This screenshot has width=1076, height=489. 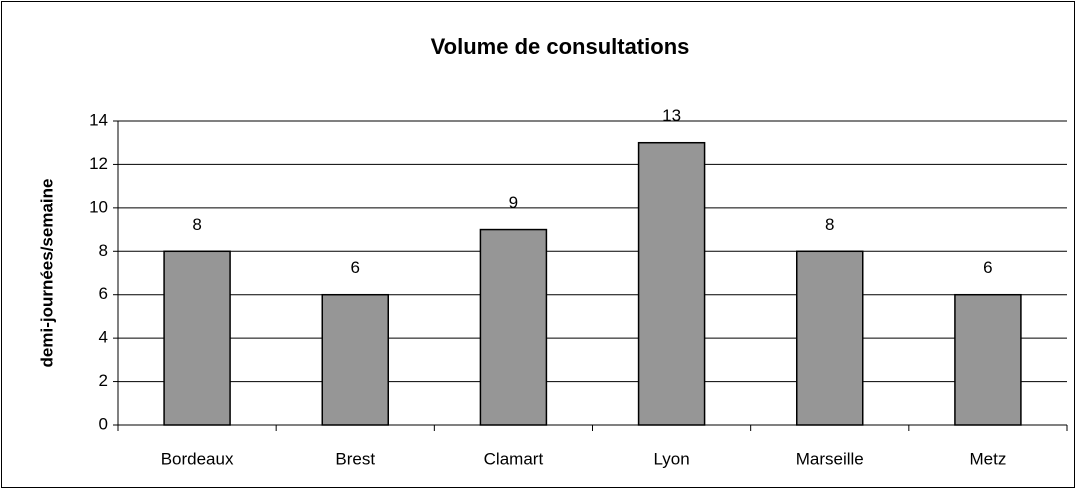 What do you see at coordinates (671, 458) in the screenshot?
I see `x-tick-label: Lyon` at bounding box center [671, 458].